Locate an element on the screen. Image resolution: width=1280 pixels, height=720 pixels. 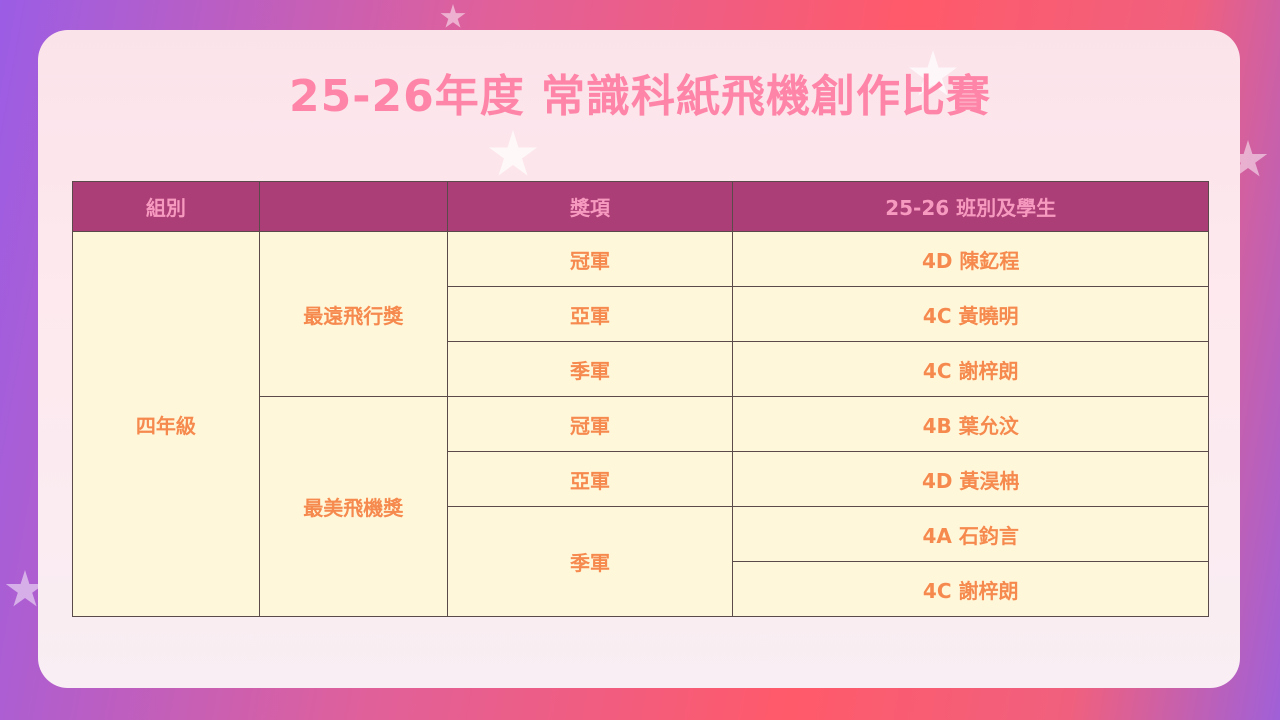
category-cell: 最遠飛行獎 is located at coordinates (353, 314).